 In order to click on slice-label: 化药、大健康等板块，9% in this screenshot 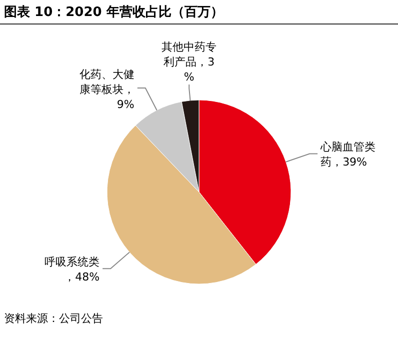, I will do `click(106, 90)`.